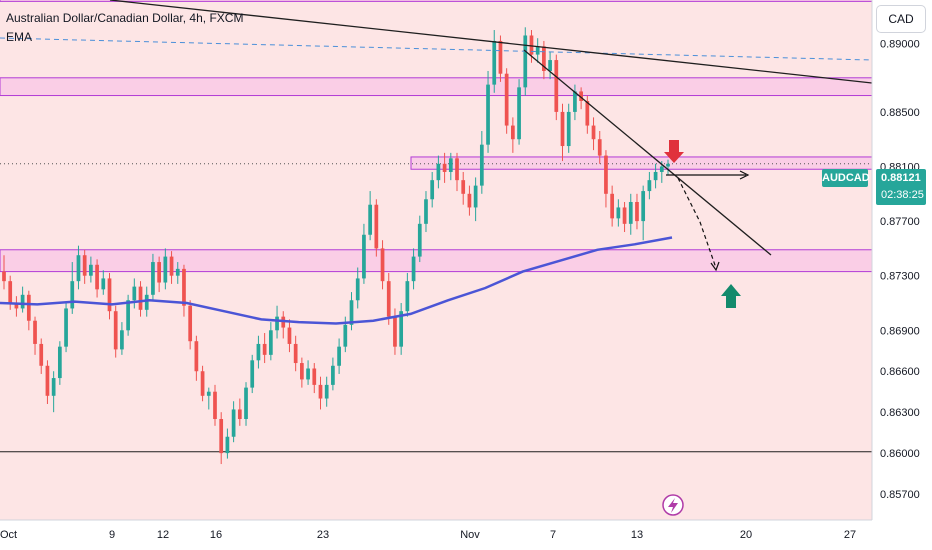 The image size is (932, 550). Describe the element at coordinates (715, 266) in the screenshot. I see `projection-arrow-head` at that location.